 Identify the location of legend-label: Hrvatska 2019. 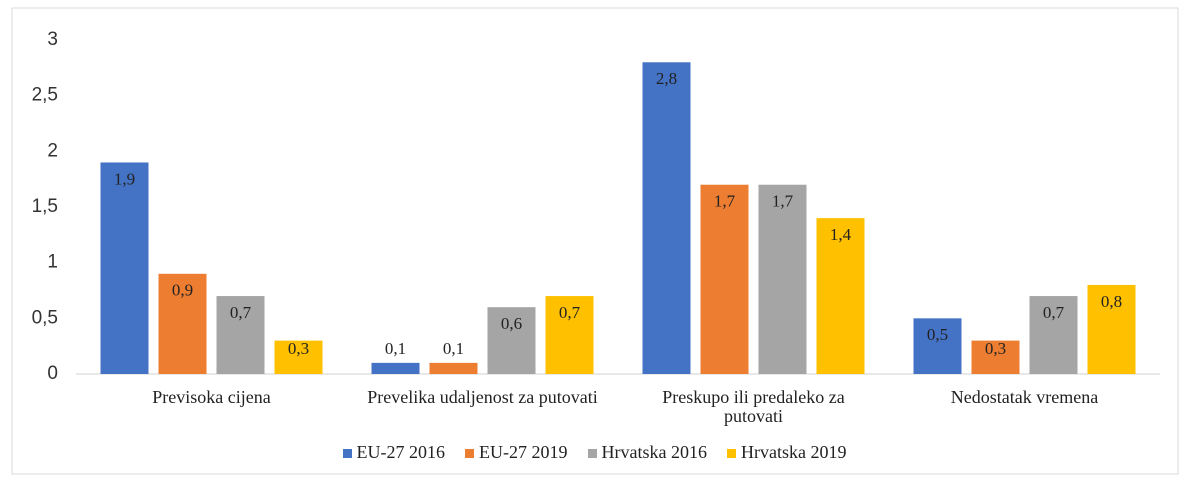
(794, 452).